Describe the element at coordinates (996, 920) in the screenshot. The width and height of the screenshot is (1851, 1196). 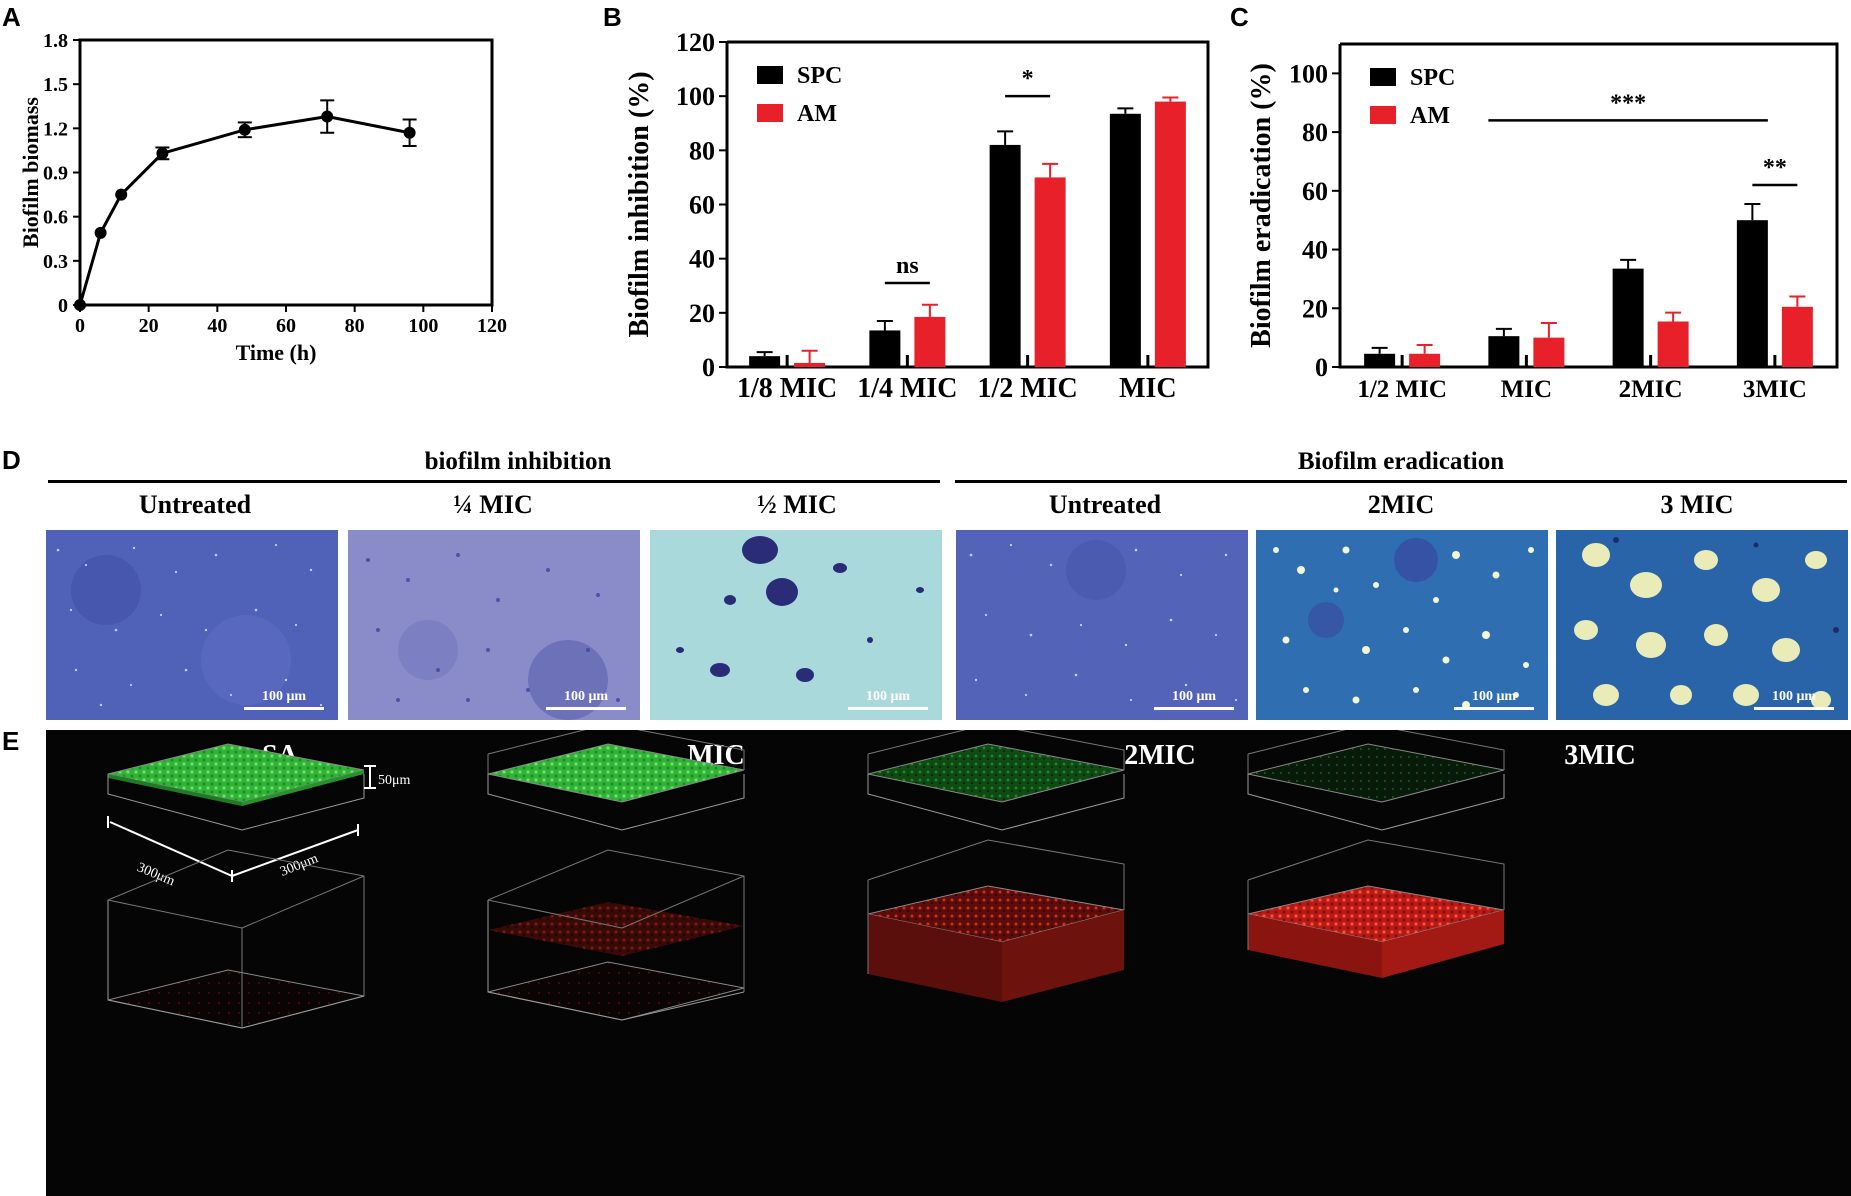
I see `confocal-red-2mic` at that location.